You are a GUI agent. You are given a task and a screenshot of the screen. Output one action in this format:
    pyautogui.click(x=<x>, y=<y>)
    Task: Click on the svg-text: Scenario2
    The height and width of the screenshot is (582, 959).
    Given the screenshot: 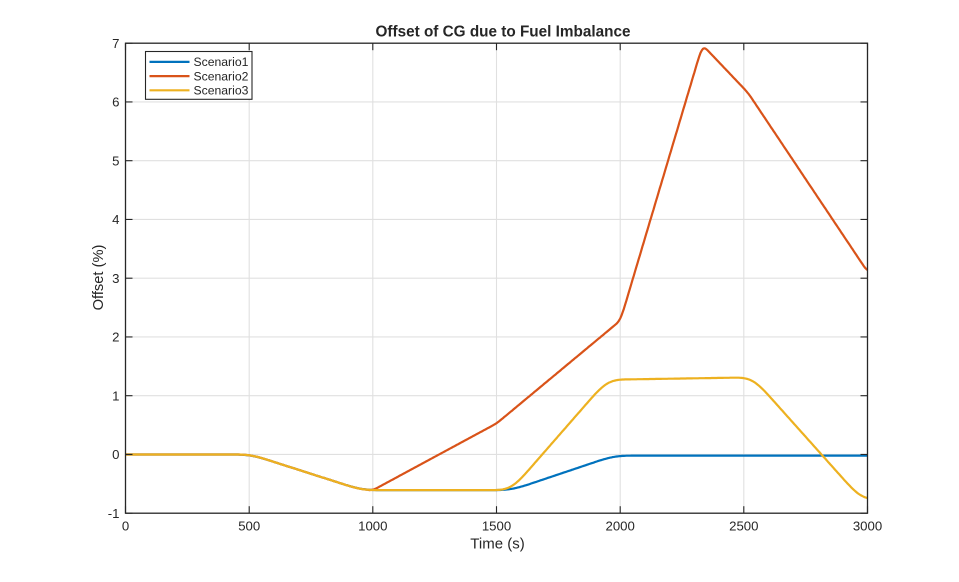 What is the action you would take?
    pyautogui.click(x=221, y=76)
    